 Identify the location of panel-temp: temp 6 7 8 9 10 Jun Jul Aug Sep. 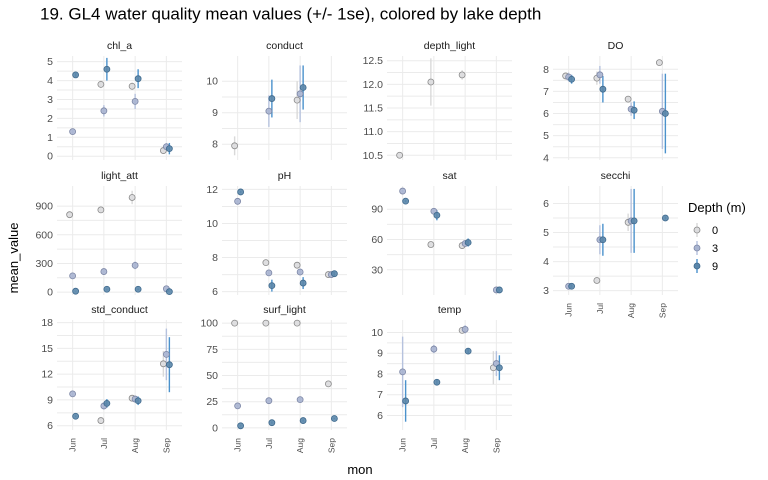
(441, 378).